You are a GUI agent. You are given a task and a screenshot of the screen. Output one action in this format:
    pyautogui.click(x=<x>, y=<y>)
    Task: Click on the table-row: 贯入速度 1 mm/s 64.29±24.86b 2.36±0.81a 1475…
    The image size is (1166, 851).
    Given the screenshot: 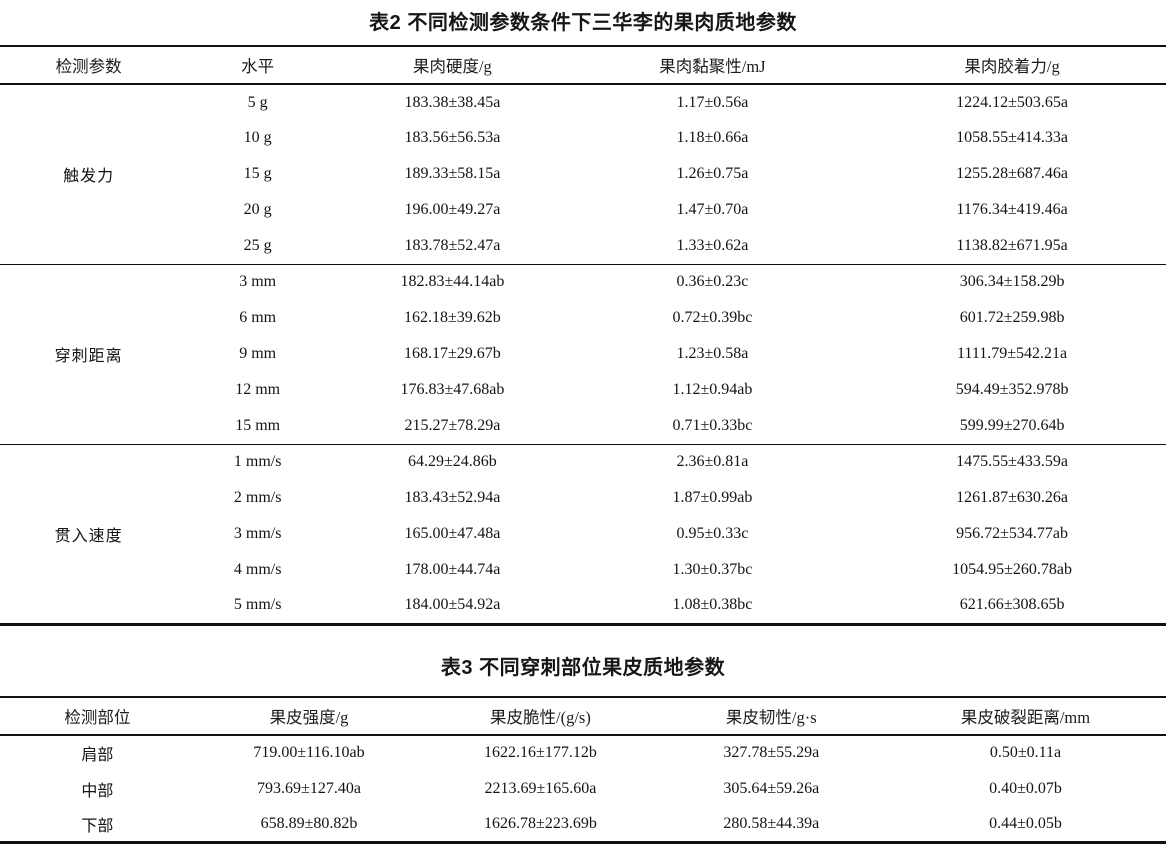 What is the action you would take?
    pyautogui.click(x=583, y=494)
    